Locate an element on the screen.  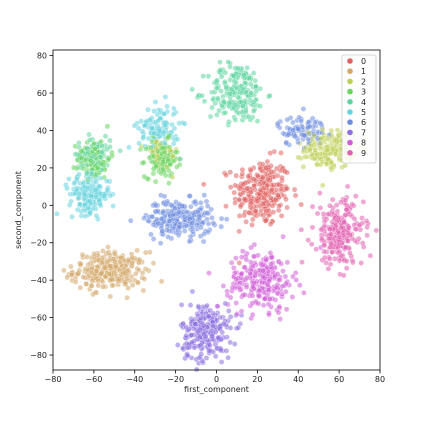
x-tick-label: 60 is located at coordinates (339, 379).